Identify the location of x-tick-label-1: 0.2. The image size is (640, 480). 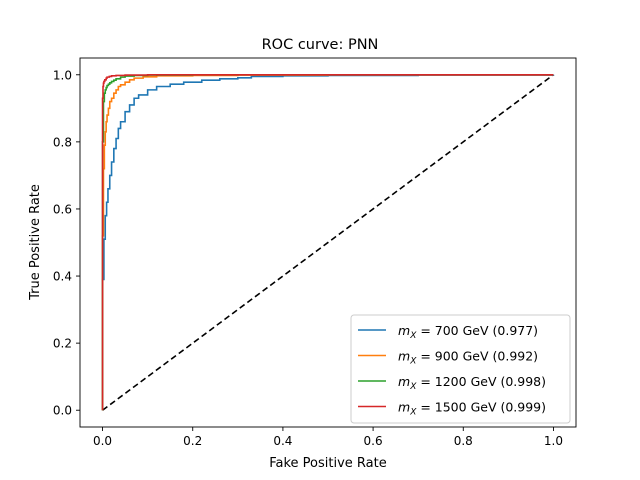
(192, 441).